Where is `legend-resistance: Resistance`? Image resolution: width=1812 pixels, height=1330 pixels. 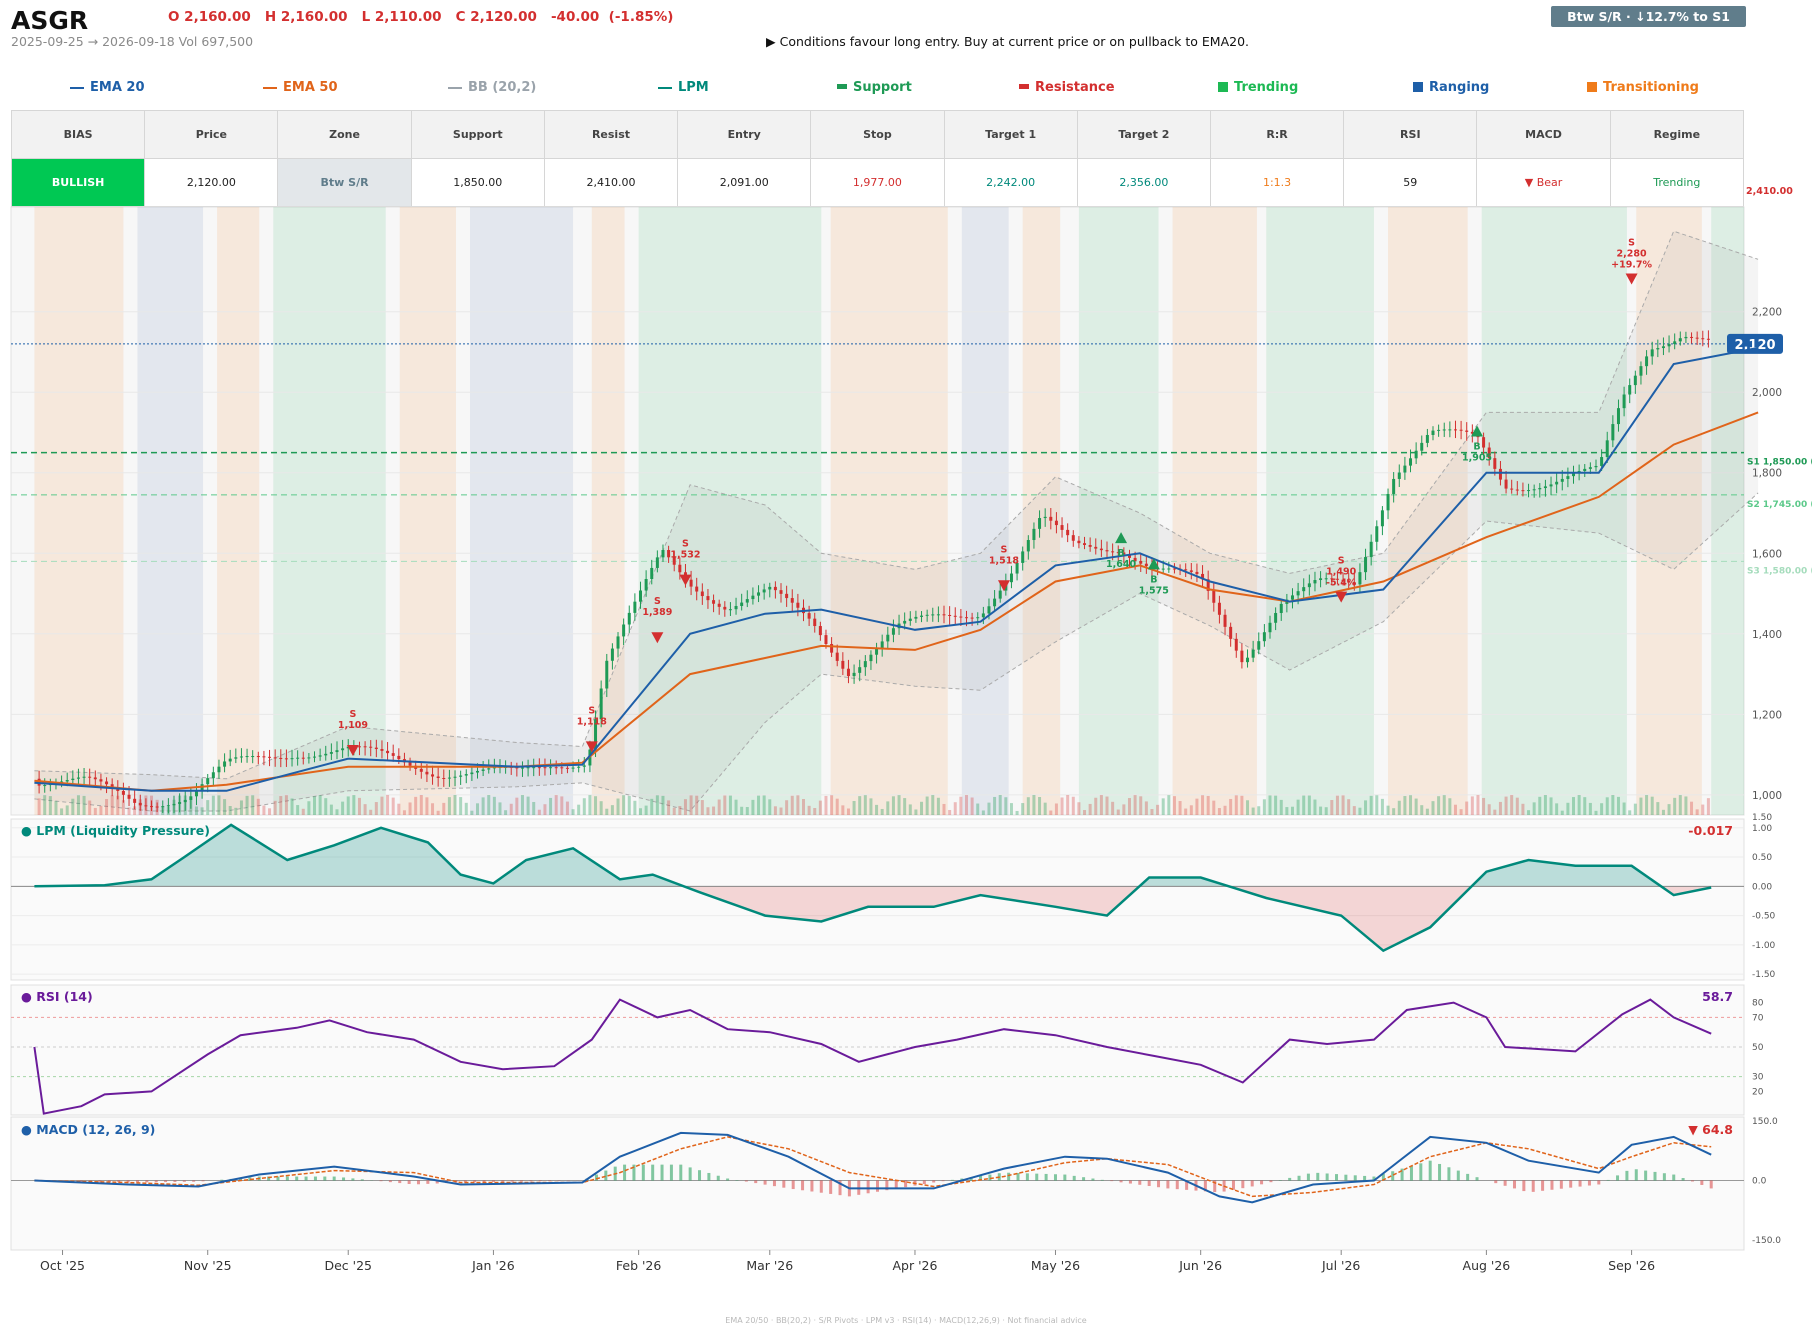 legend-resistance: Resistance is located at coordinates (1067, 87).